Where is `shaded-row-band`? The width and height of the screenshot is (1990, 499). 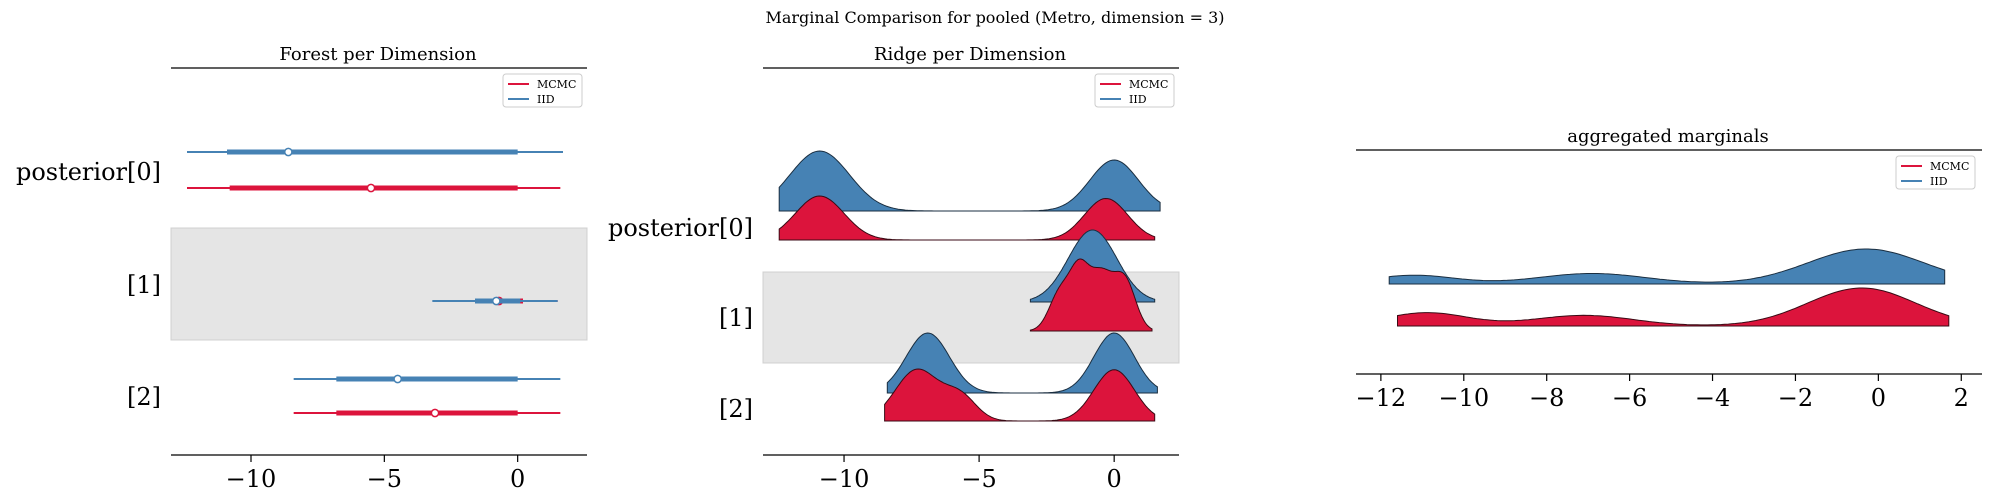
shaded-row-band is located at coordinates (379, 284).